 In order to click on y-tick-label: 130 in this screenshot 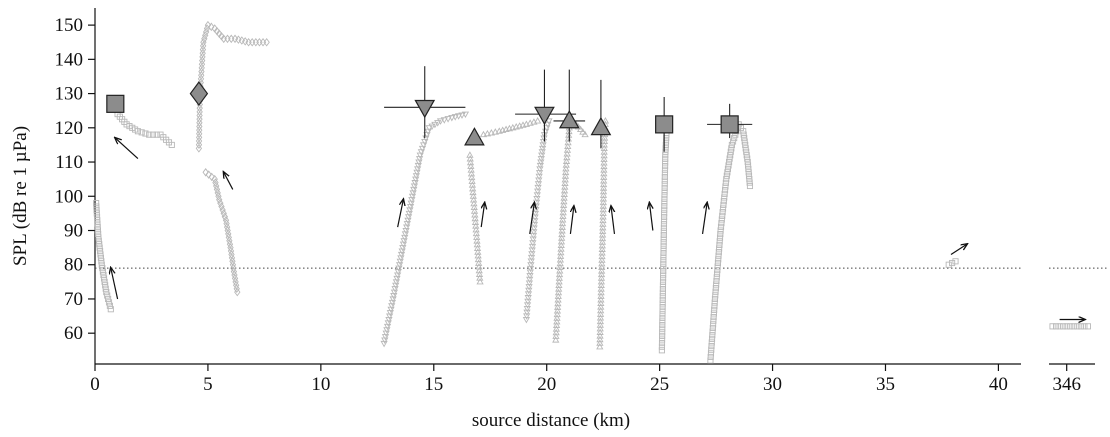, I will do `click(69, 94)`.